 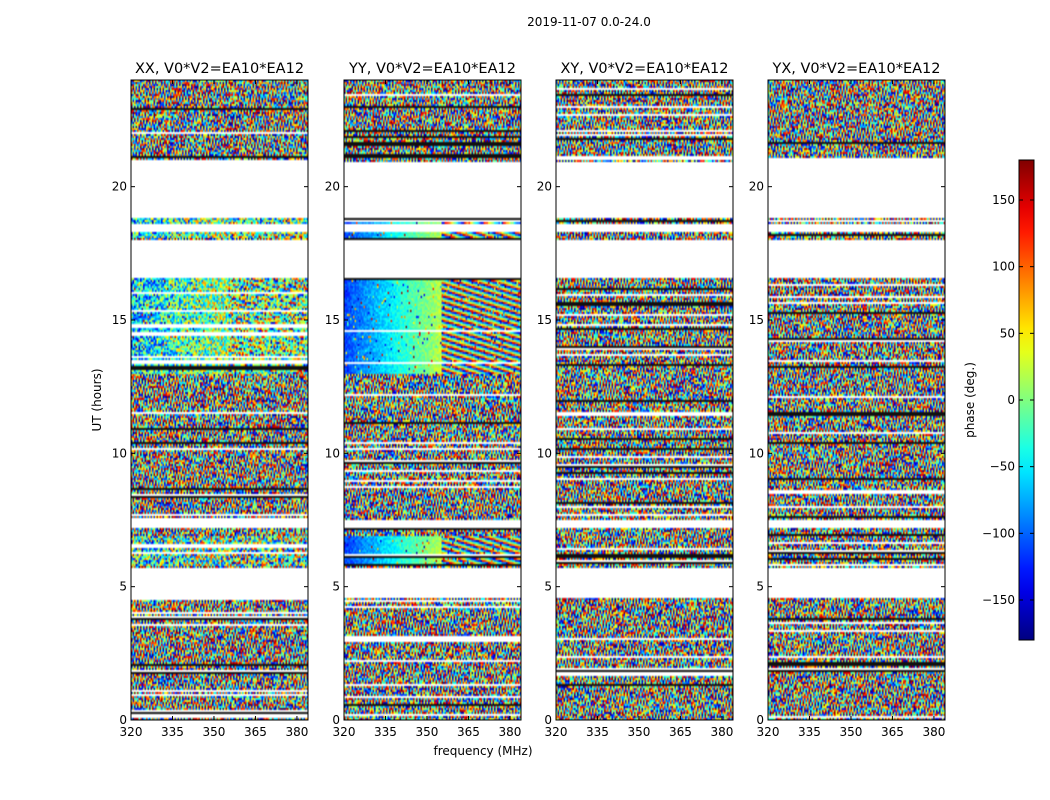 What do you see at coordinates (1002, 467) in the screenshot?
I see `colorbar-tick-label: −50` at bounding box center [1002, 467].